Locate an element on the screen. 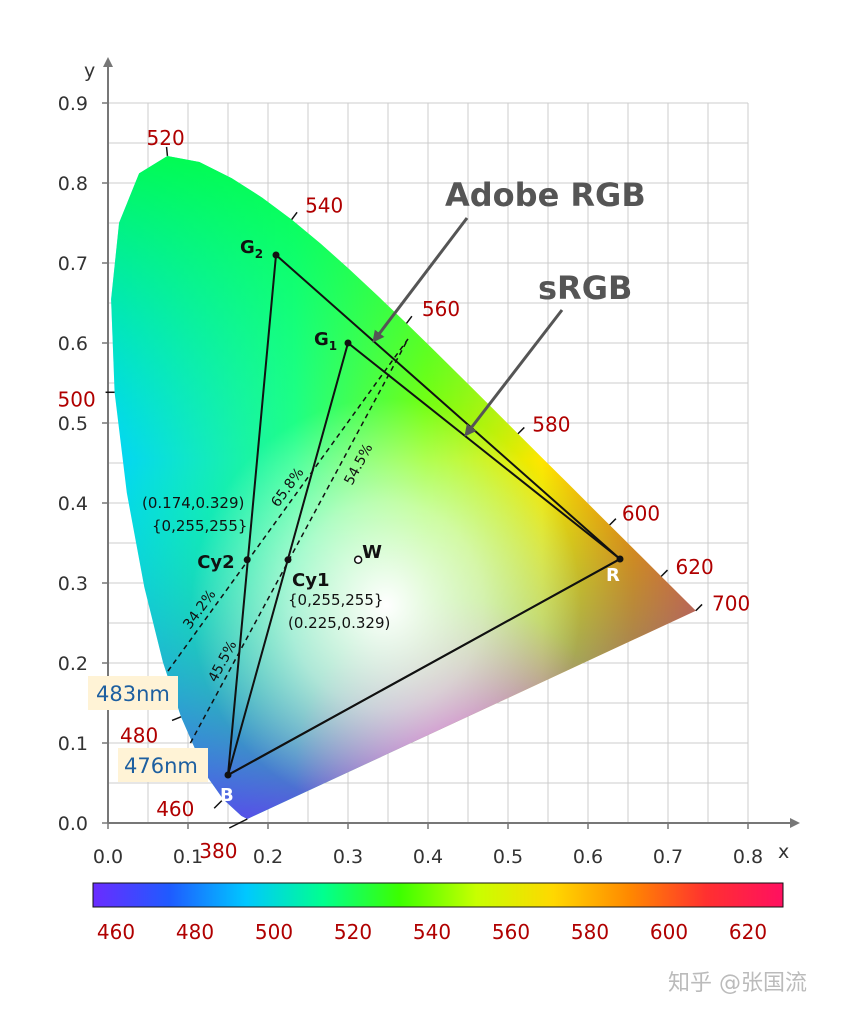 The height and width of the screenshot is (1016, 850). colorbar-tick-560: 560 is located at coordinates (511, 932).